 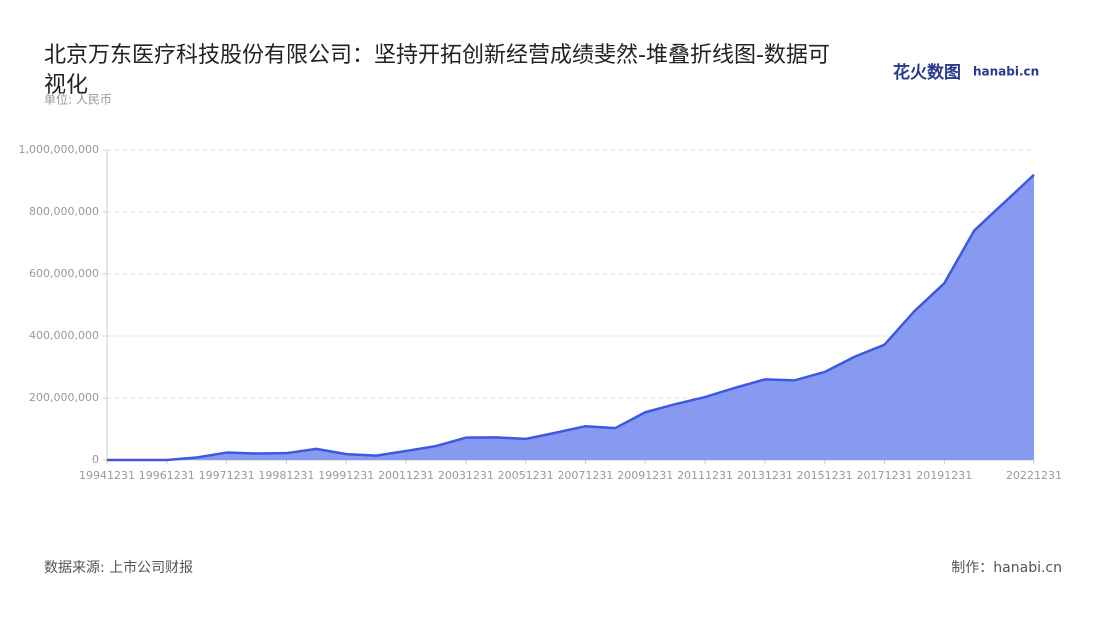 What do you see at coordinates (286, 475) in the screenshot?
I see `x-tick-label: 19981231` at bounding box center [286, 475].